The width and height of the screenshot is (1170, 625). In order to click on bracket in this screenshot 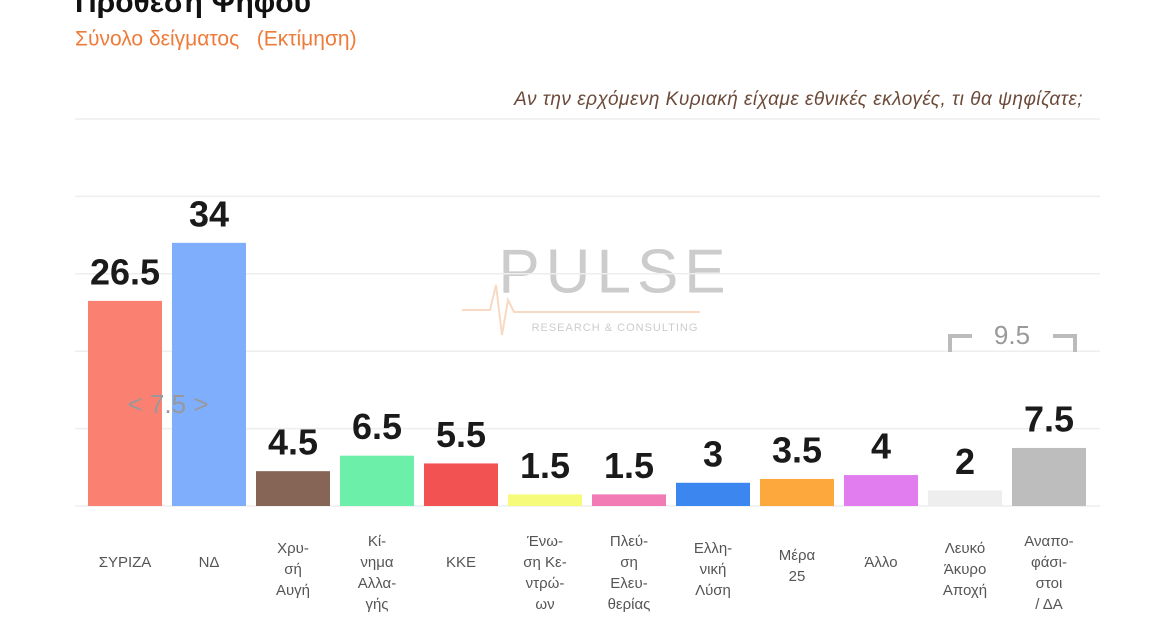, I will do `click(1012, 343)`.